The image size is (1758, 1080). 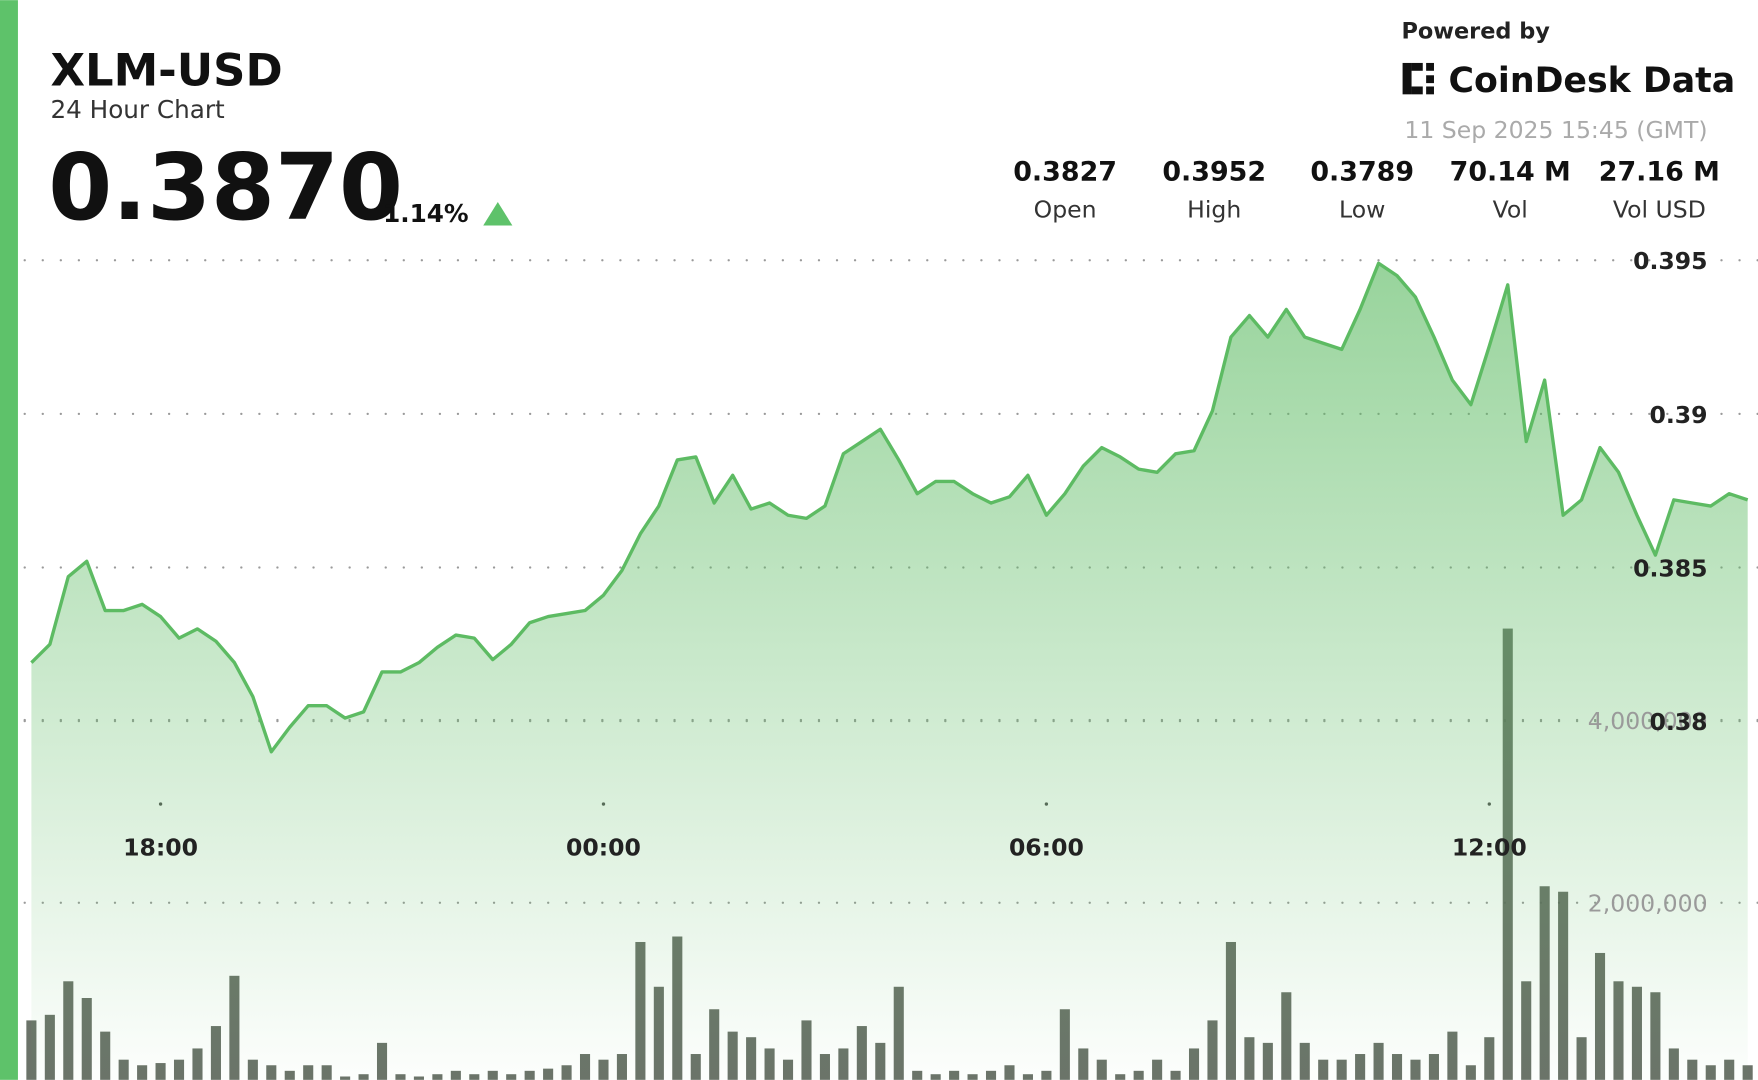 I want to click on up-arrow, so click(x=498, y=213).